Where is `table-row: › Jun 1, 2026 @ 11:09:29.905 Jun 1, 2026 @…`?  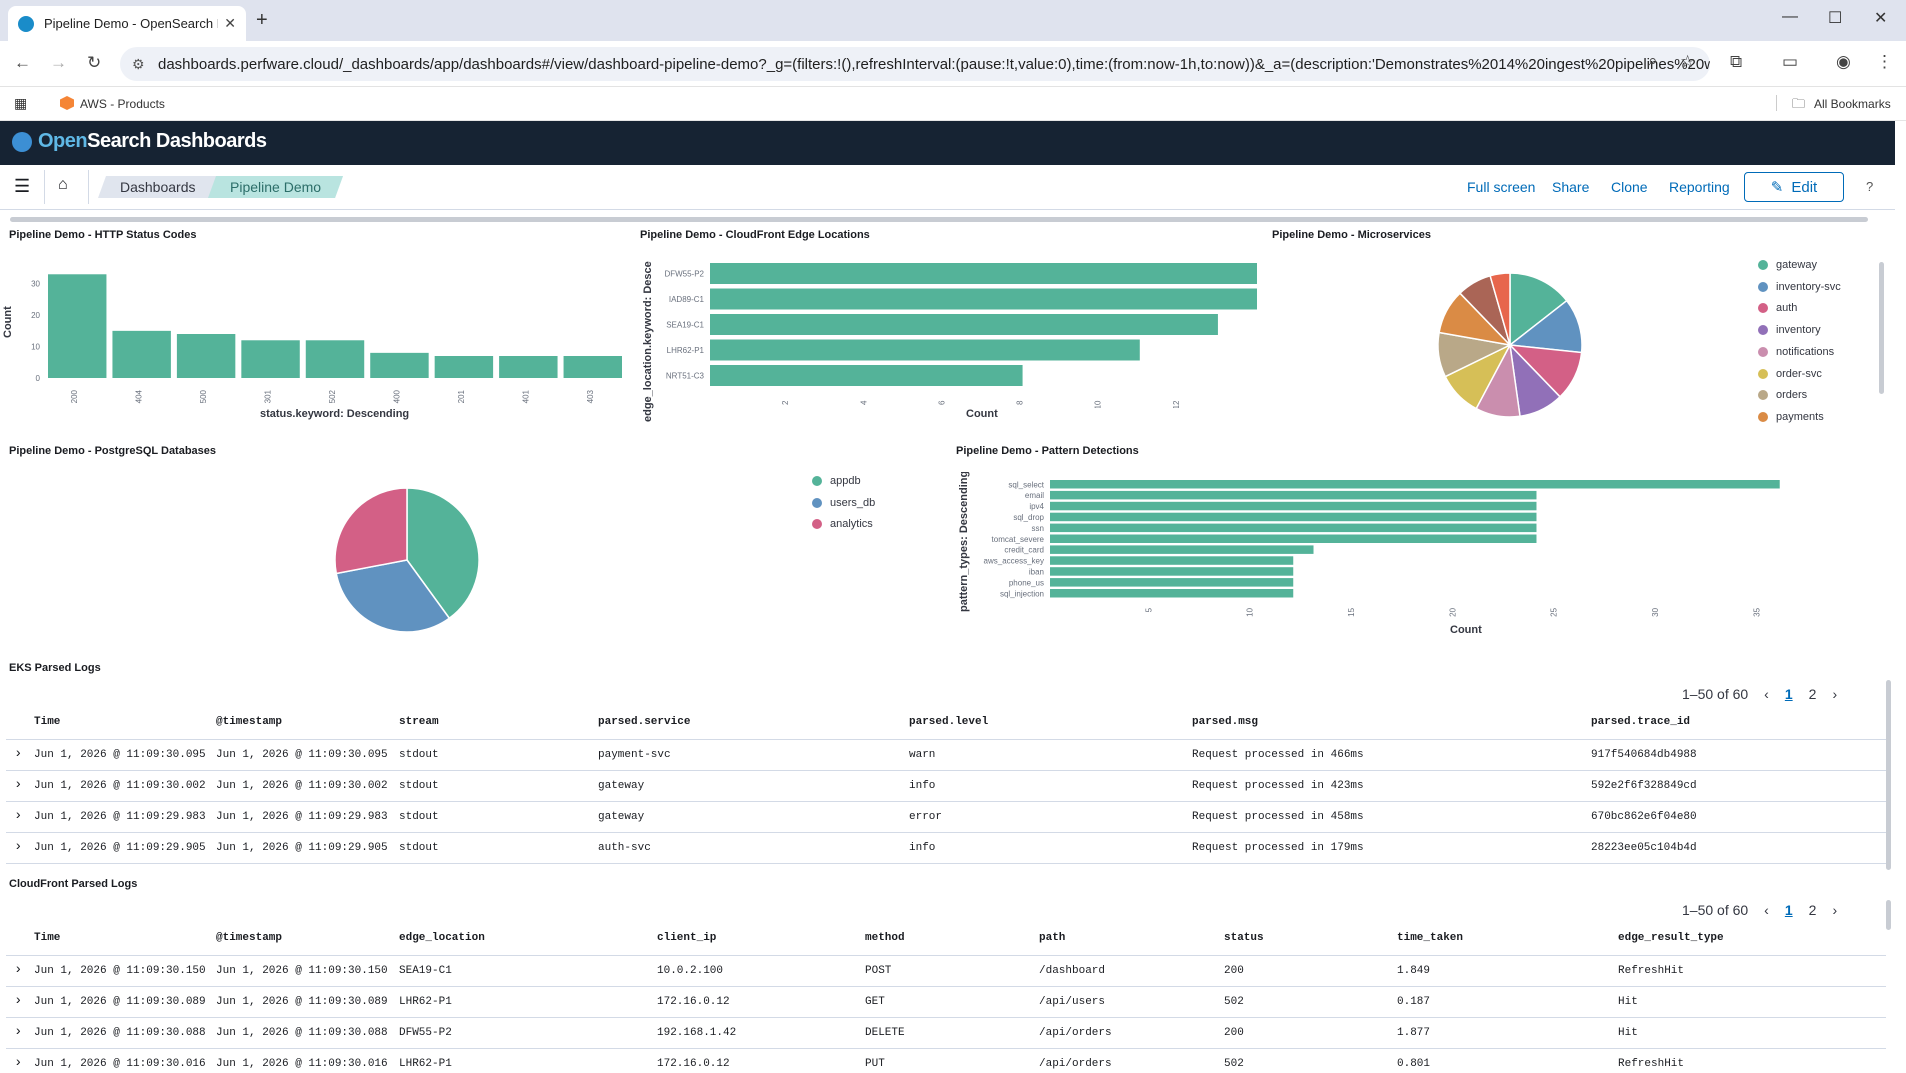 table-row: › Jun 1, 2026 @ 11:09:29.905 Jun 1, 2026 @… is located at coordinates (946, 848).